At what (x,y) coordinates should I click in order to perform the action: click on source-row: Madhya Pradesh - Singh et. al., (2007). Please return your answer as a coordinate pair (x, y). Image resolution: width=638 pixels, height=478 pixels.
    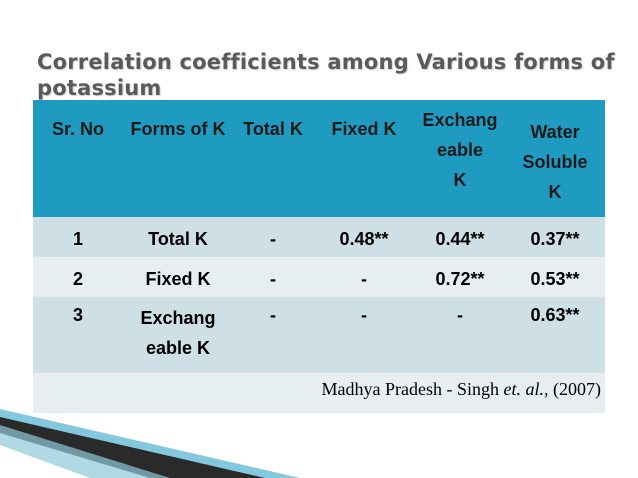
    Looking at the image, I should click on (319, 393).